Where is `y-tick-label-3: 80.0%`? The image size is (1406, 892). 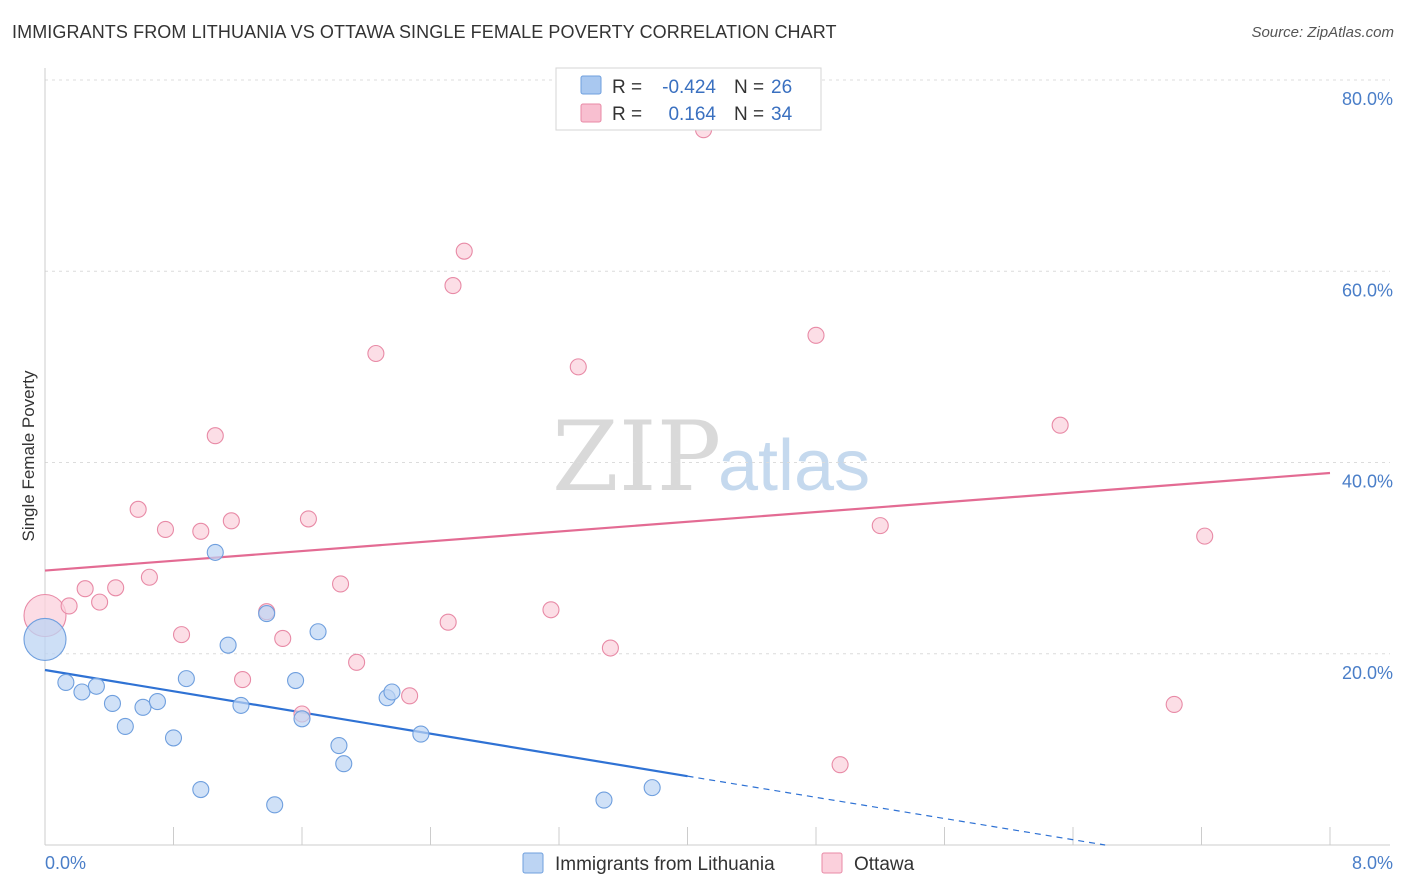
y-tick-label-3: 80.0% is located at coordinates (1367, 99).